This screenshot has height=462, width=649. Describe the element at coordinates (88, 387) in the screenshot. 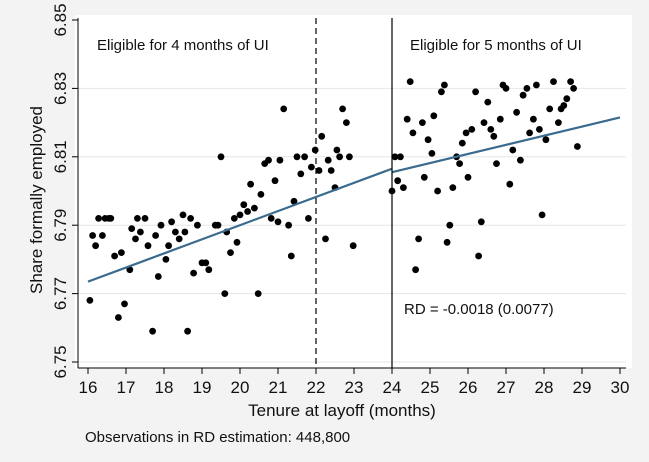

I see `x-tick-label: 16` at that location.